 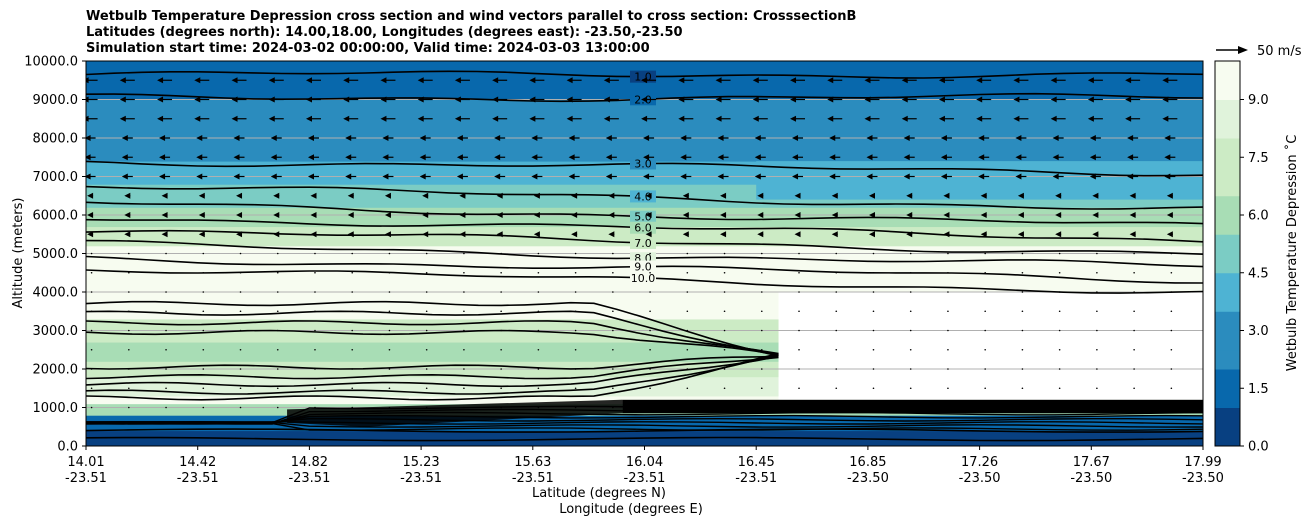 What do you see at coordinates (867, 462) in the screenshot?
I see `x-tick-label-lat: 16.85` at bounding box center [867, 462].